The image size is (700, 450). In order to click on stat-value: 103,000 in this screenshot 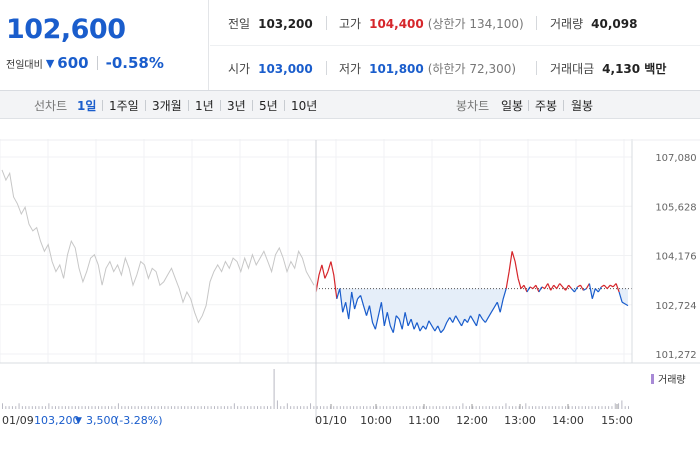, I will do `click(285, 68)`.